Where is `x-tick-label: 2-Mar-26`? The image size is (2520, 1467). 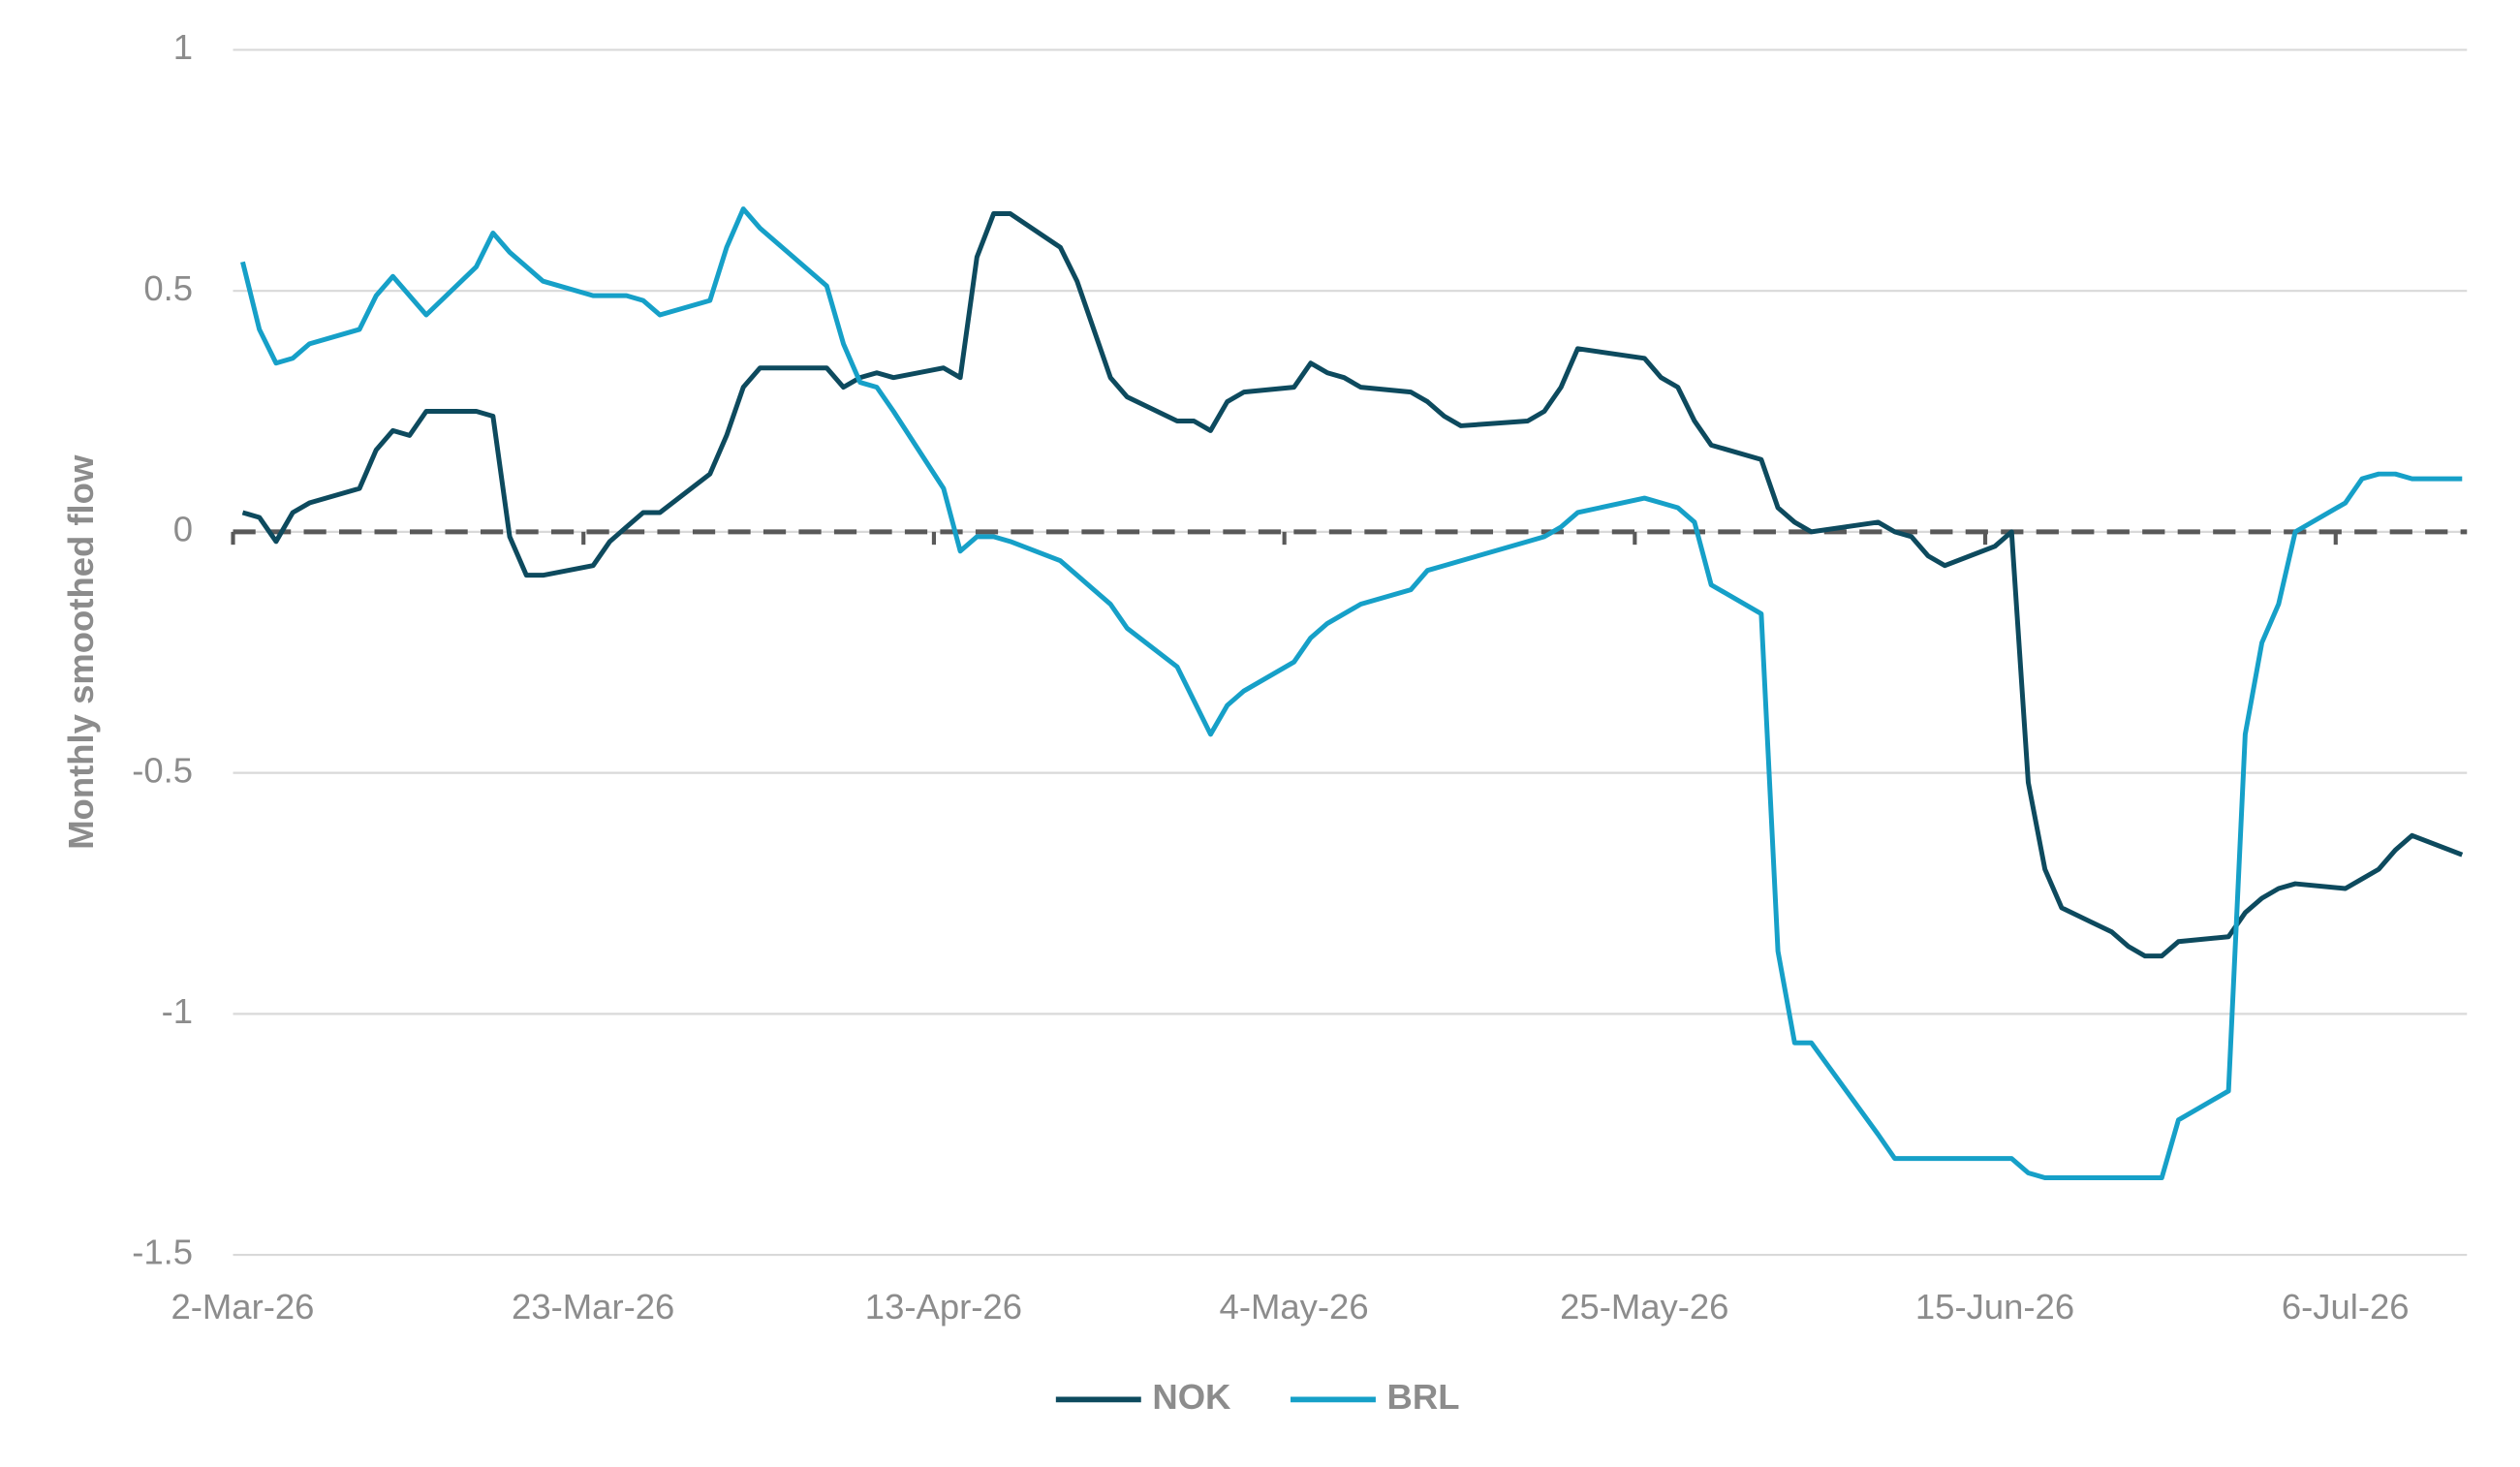 x-tick-label: 2-Mar-26 is located at coordinates (243, 1307).